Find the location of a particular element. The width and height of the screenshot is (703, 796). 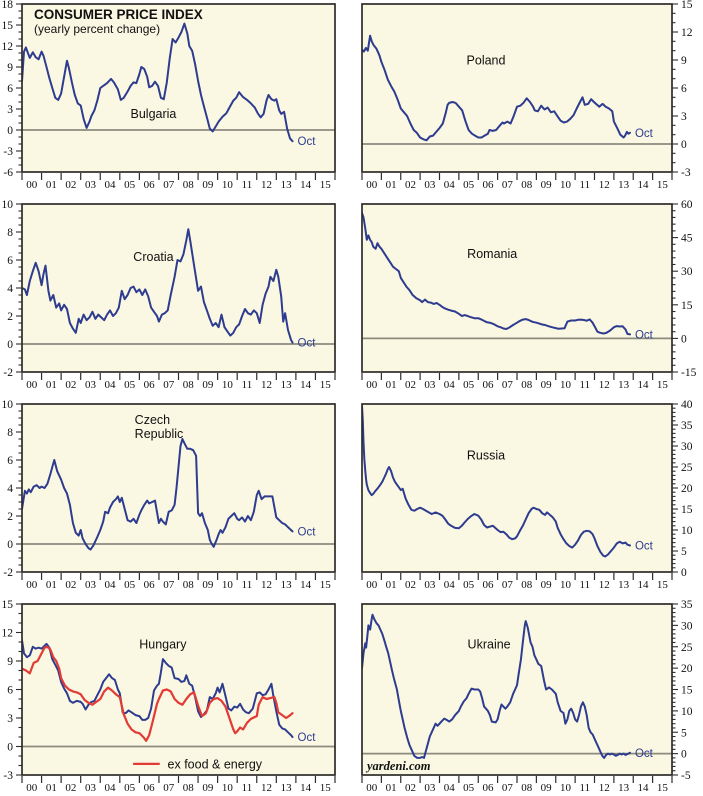

plot-area is located at coordinates (178, 288).